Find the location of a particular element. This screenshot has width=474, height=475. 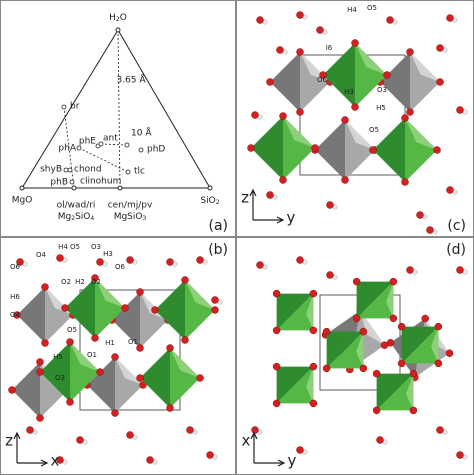

phase-label: shyB is located at coordinates (51, 170).